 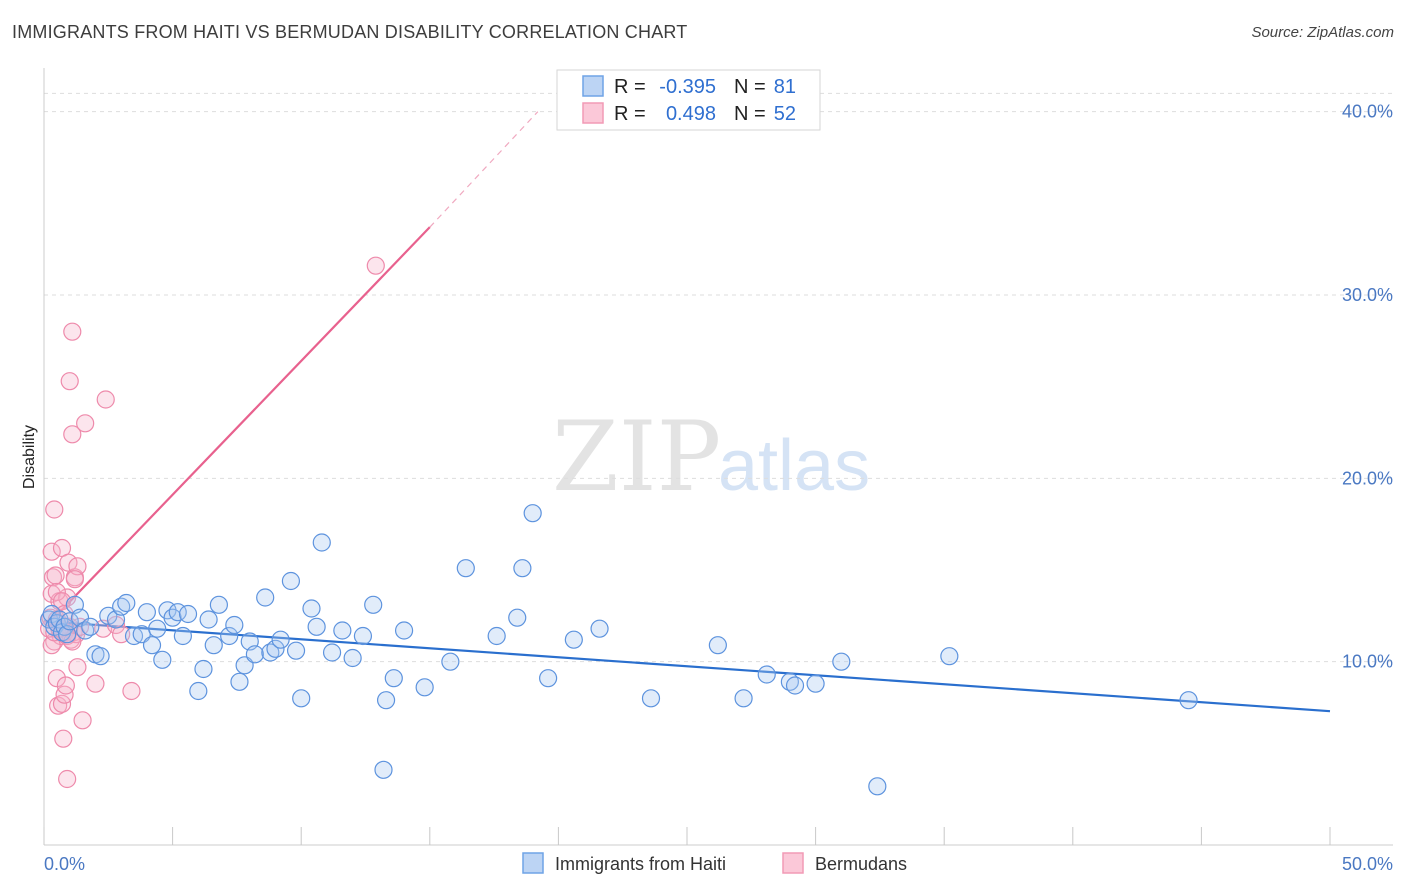 What do you see at coordinates (687, 87) in the screenshot?
I see `legend-r-value-blue: -0.395` at bounding box center [687, 87].